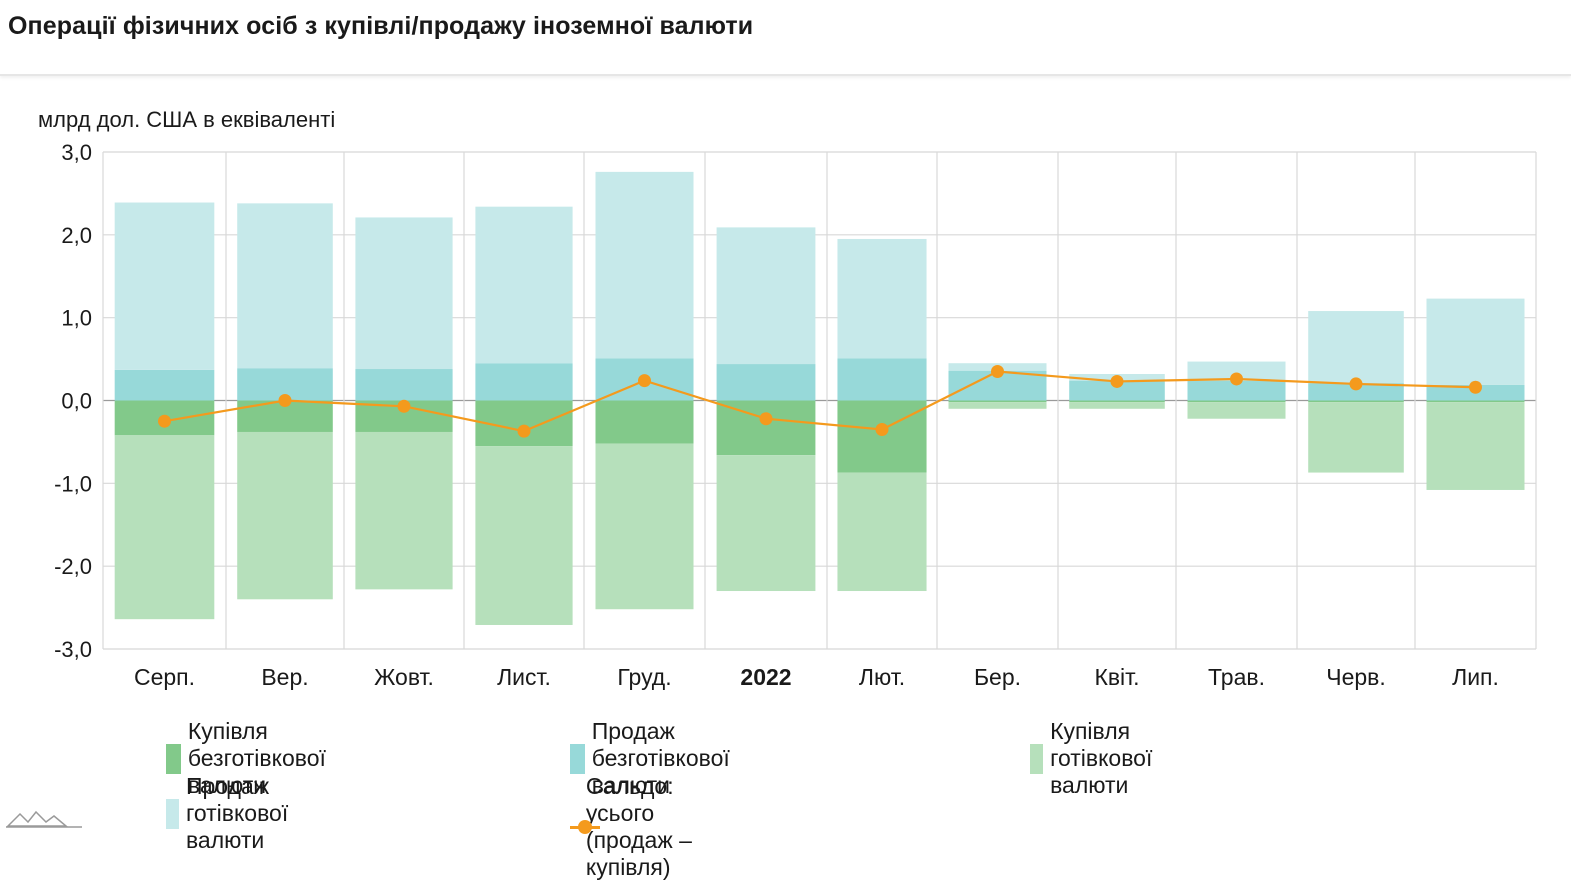 Image resolution: width=1571 pixels, height=881 pixels. I want to click on legend-item: Продаж готівкової валюти, so click(235, 813).